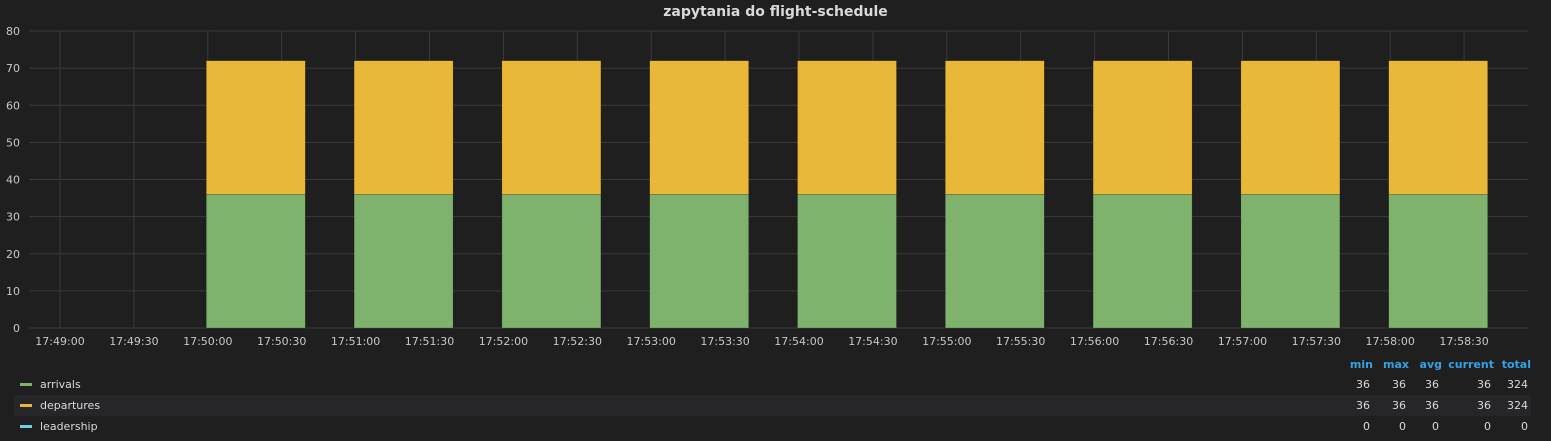 The height and width of the screenshot is (441, 1551). Describe the element at coordinates (1366, 426) in the screenshot. I see `legend-value-min: 0` at that location.